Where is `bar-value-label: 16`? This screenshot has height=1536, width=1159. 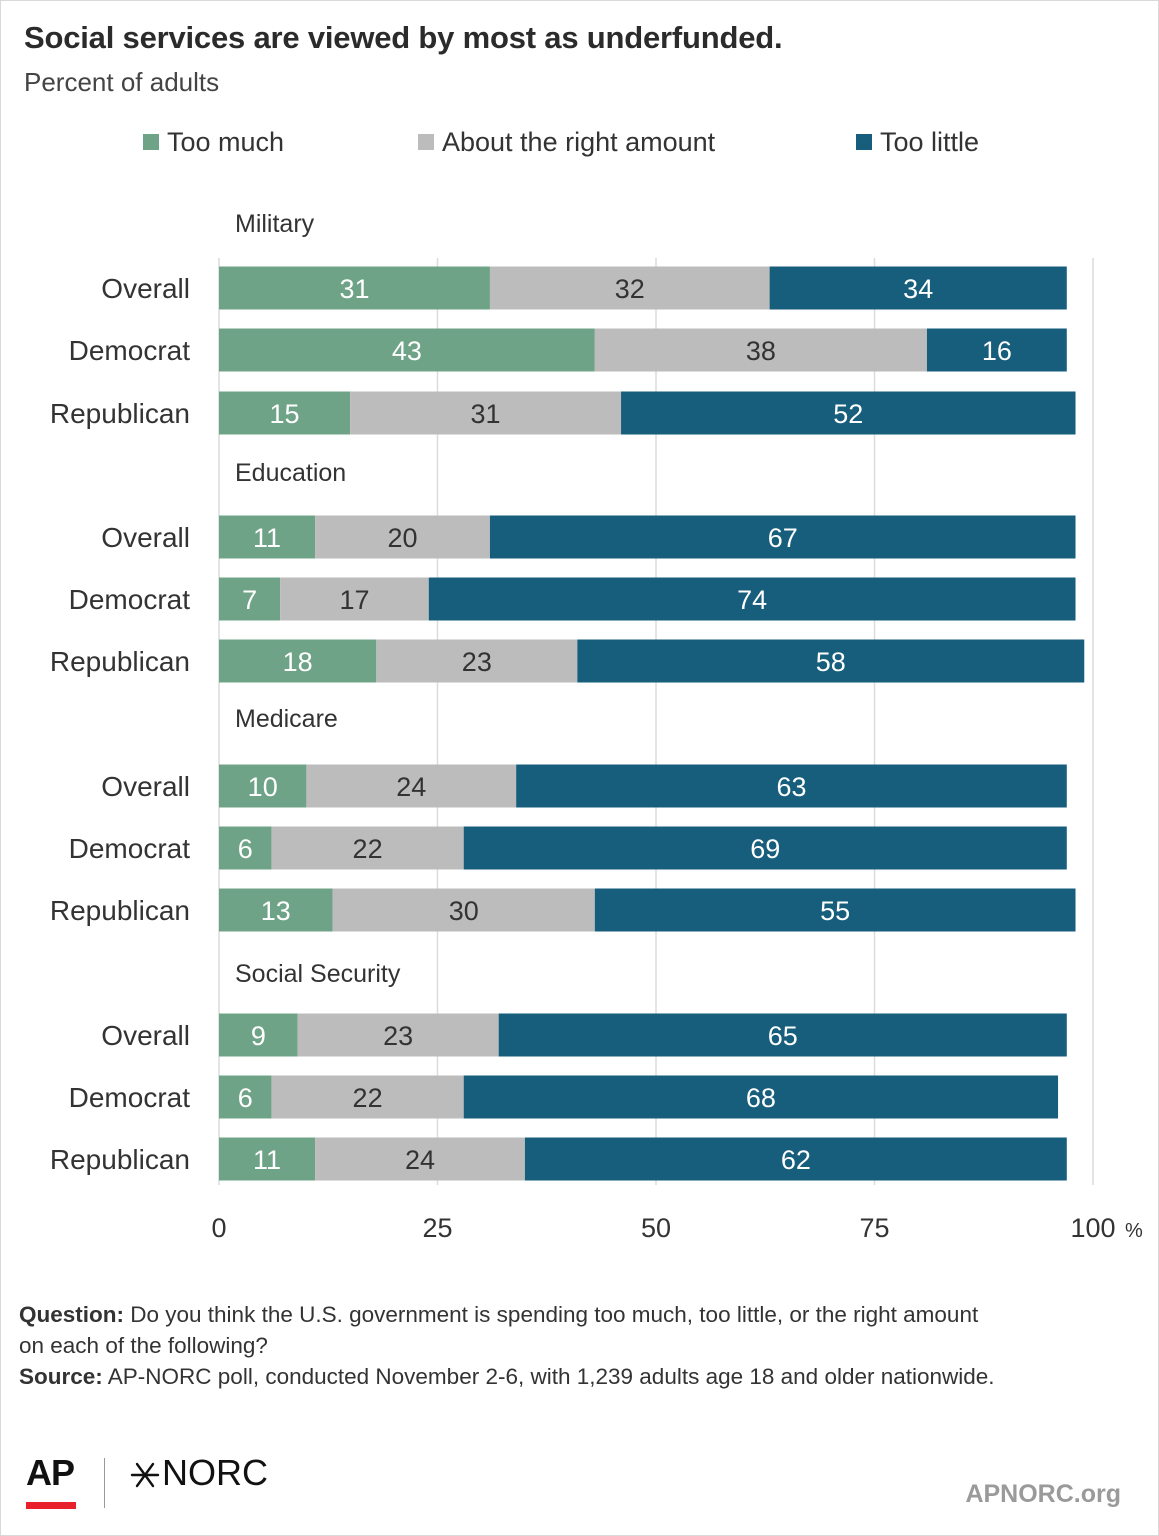
bar-value-label: 16 is located at coordinates (997, 351).